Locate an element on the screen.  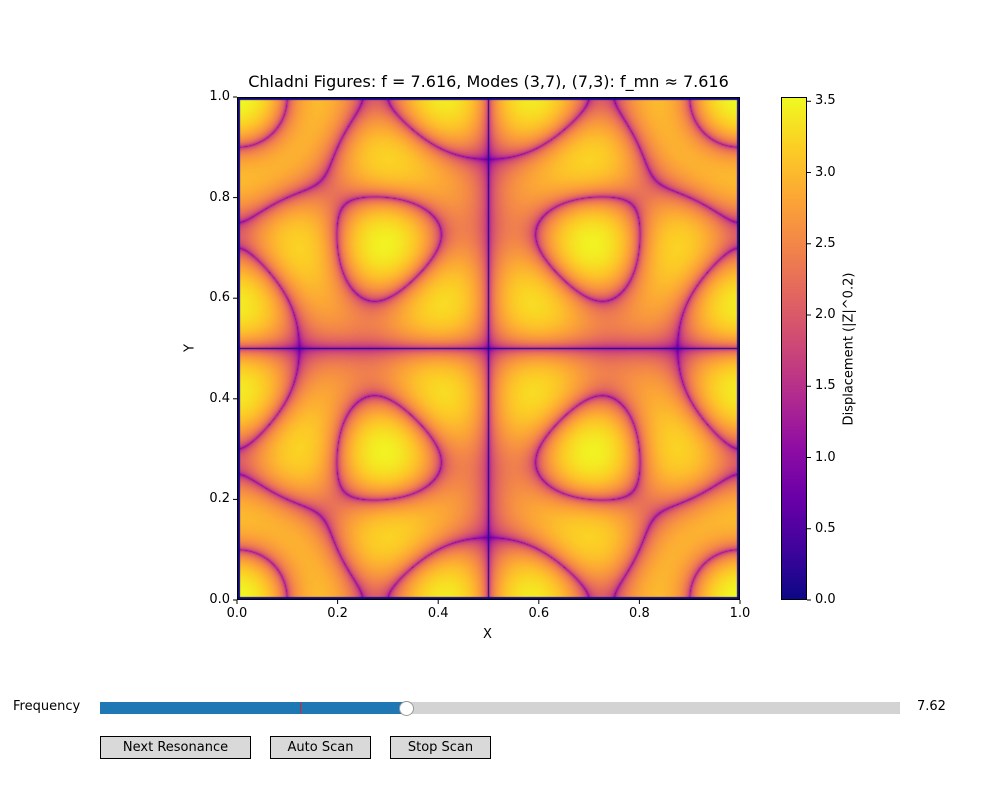
colorbar is located at coordinates (794, 348).